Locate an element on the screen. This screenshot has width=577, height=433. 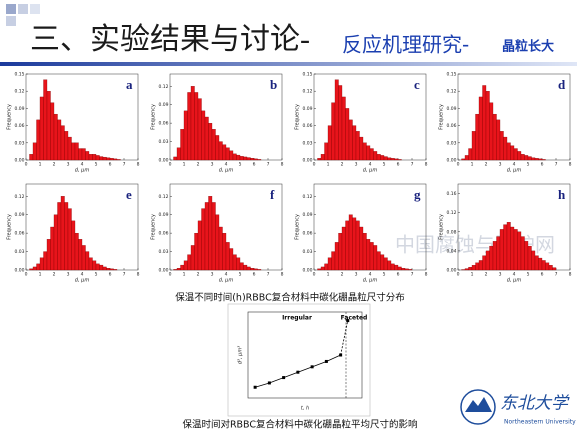
y-tick-label: 0.15 is located at coordinates (307, 75).